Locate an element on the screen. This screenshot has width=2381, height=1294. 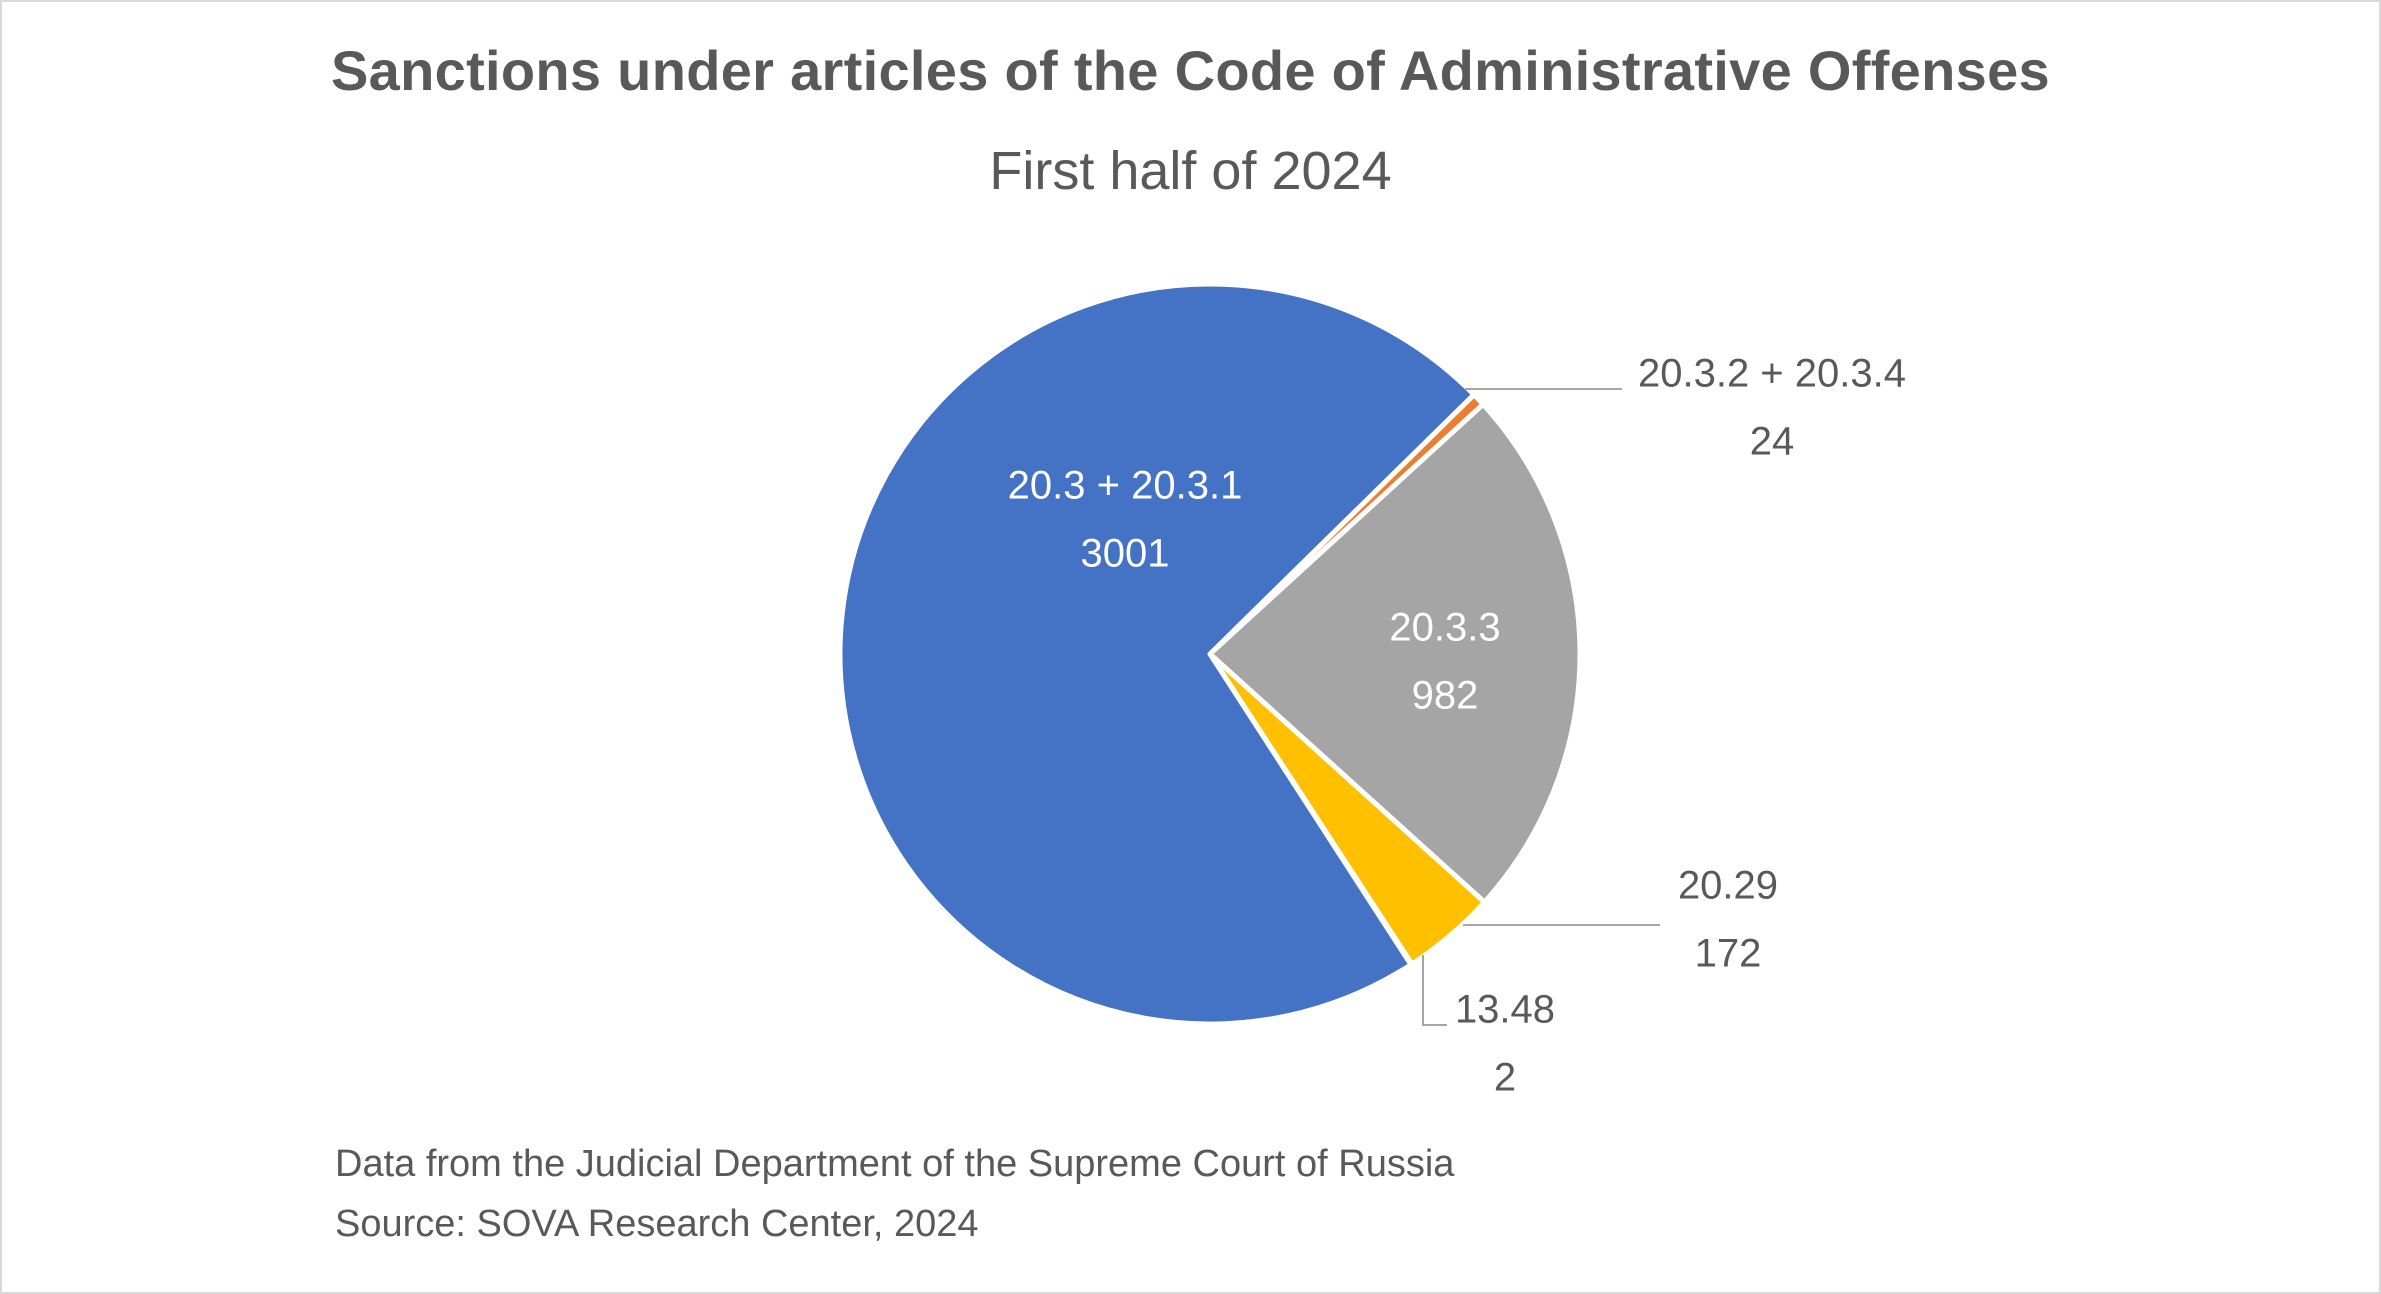
slice-value-20-3-20-3-1: 3001 is located at coordinates (1125, 554).